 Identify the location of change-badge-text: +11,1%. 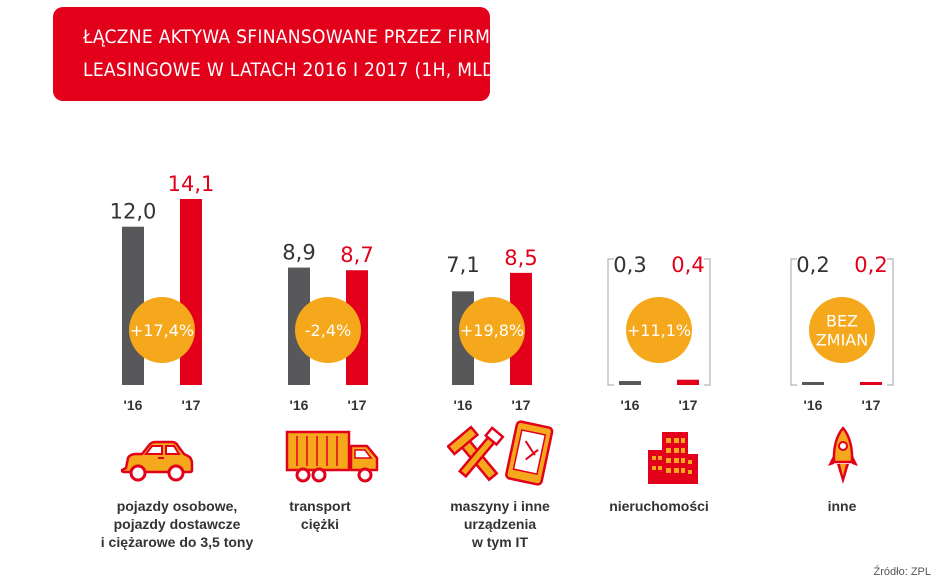
(659, 330).